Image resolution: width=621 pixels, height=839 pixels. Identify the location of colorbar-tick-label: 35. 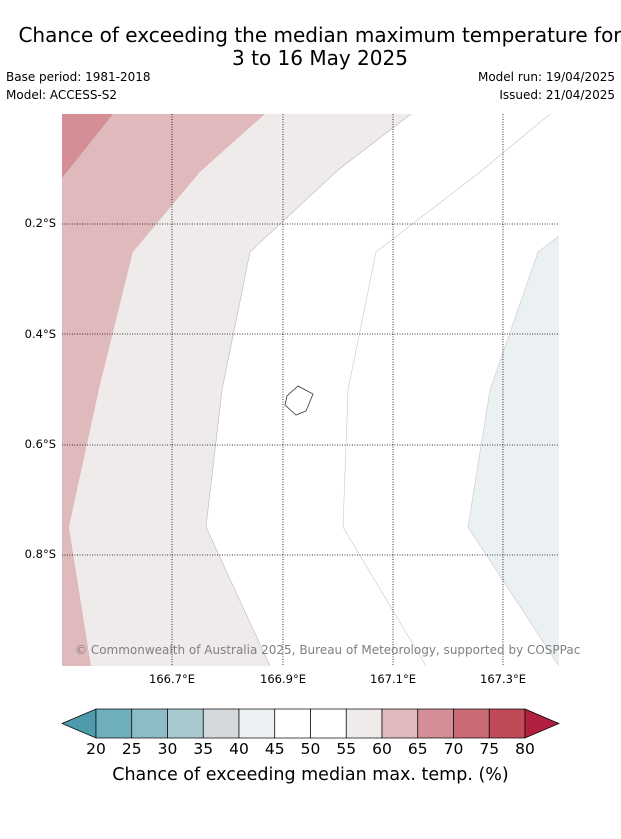
(203, 749).